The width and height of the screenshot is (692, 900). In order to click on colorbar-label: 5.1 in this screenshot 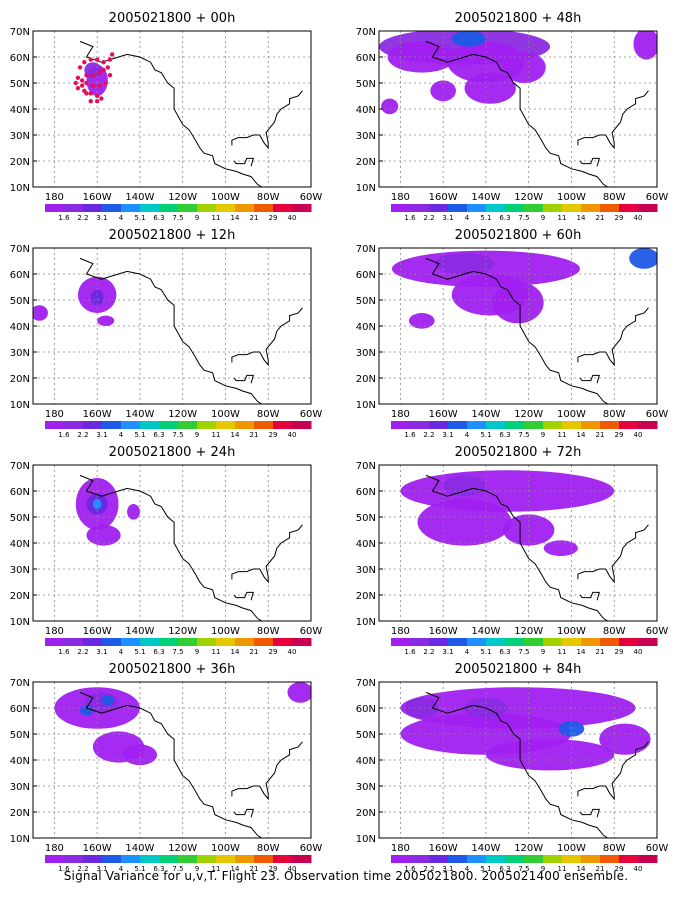, I will do `click(485, 652)`.